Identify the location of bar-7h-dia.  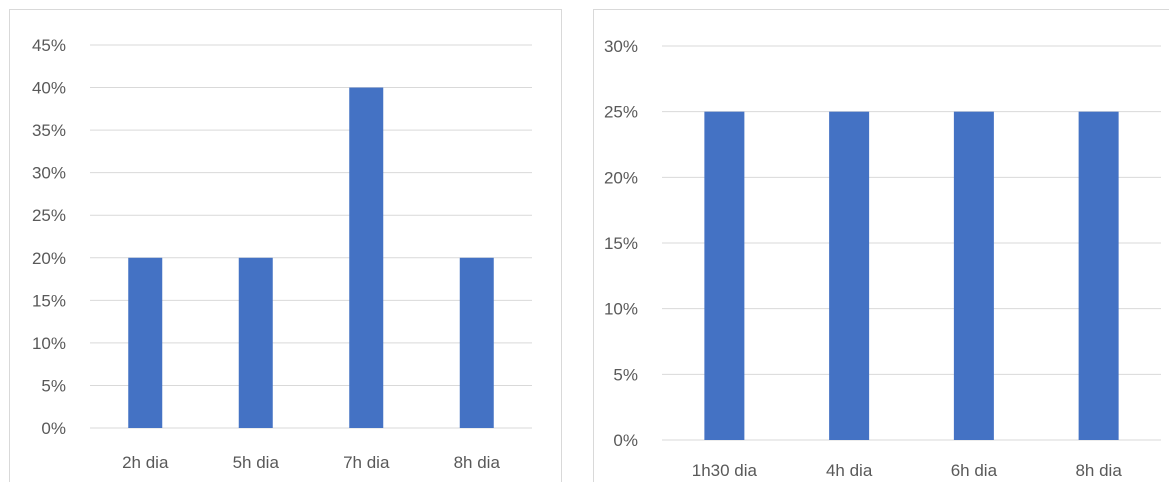
(366, 258).